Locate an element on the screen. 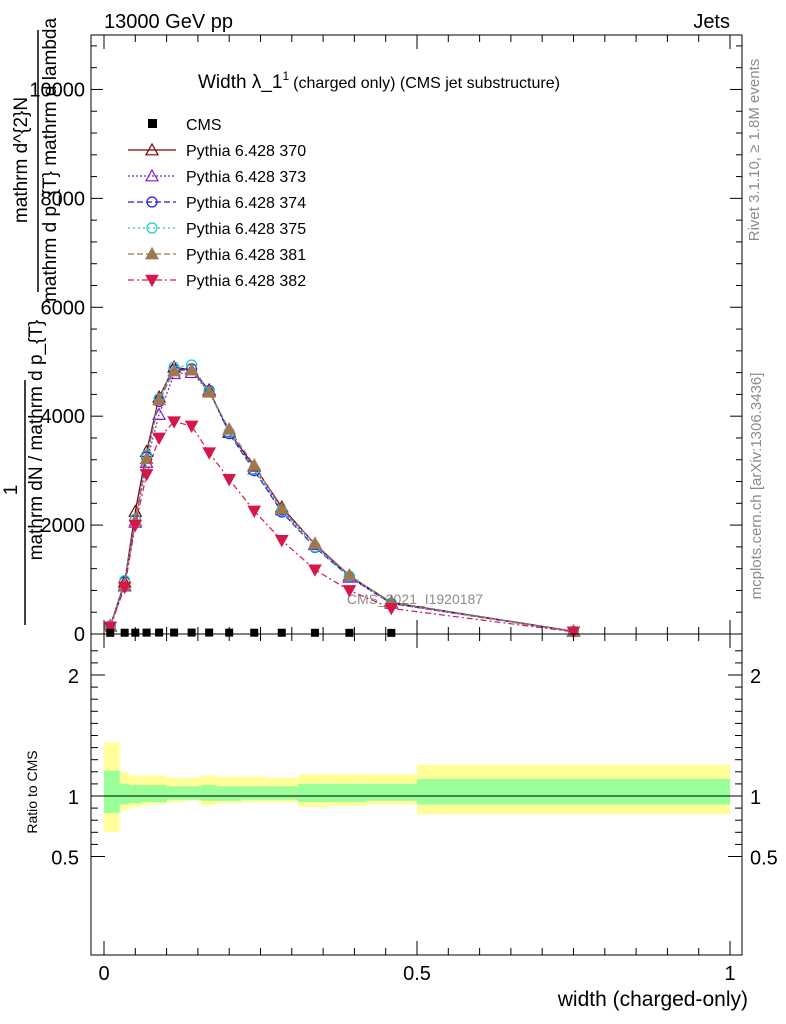  x-axis-label: width (charged-only) is located at coordinates (652, 999).